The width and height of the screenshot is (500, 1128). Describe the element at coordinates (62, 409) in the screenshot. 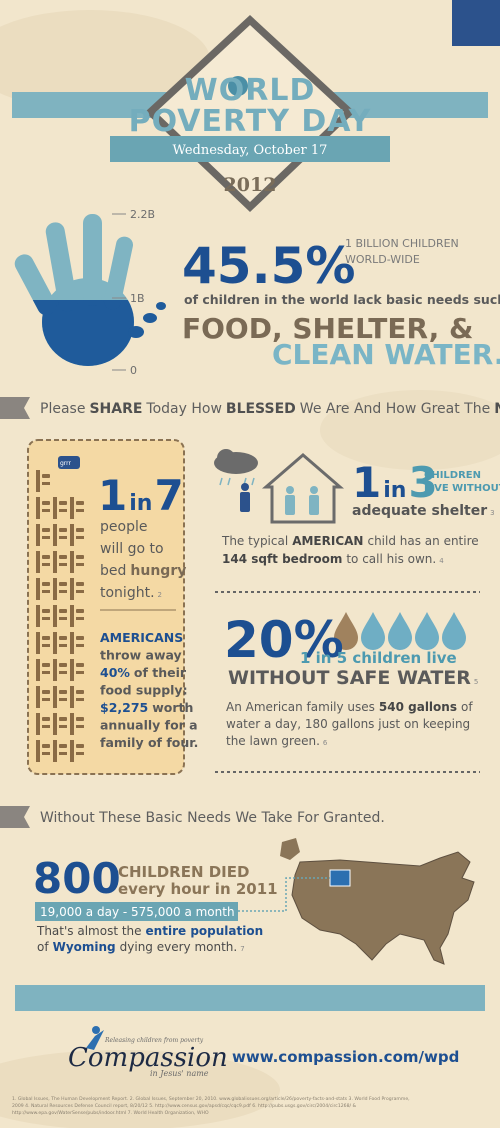

I see `share-banner-part: Please` at that location.